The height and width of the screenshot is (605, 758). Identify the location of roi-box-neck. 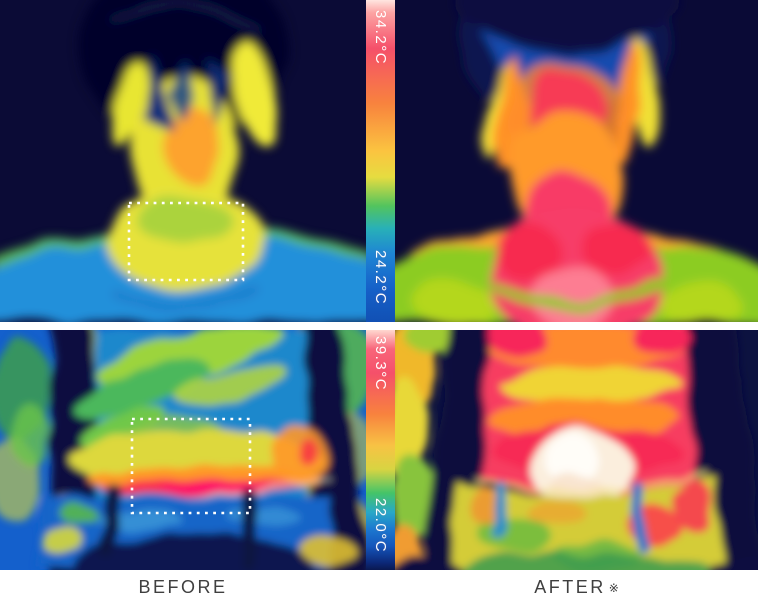
(186, 241).